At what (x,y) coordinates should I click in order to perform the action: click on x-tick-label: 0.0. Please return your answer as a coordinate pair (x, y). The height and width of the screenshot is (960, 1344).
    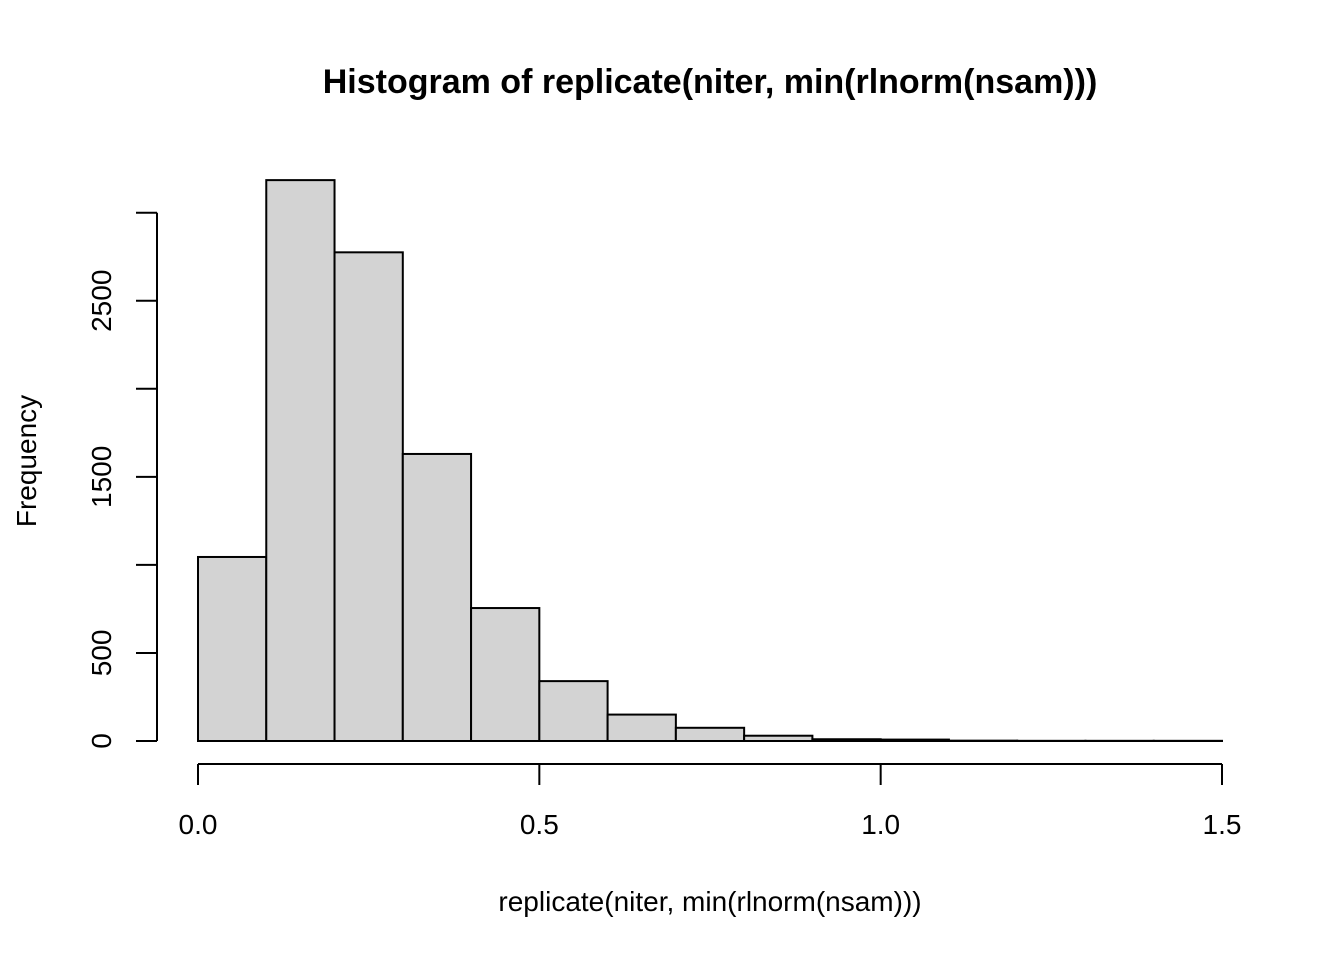
    Looking at the image, I should click on (198, 824).